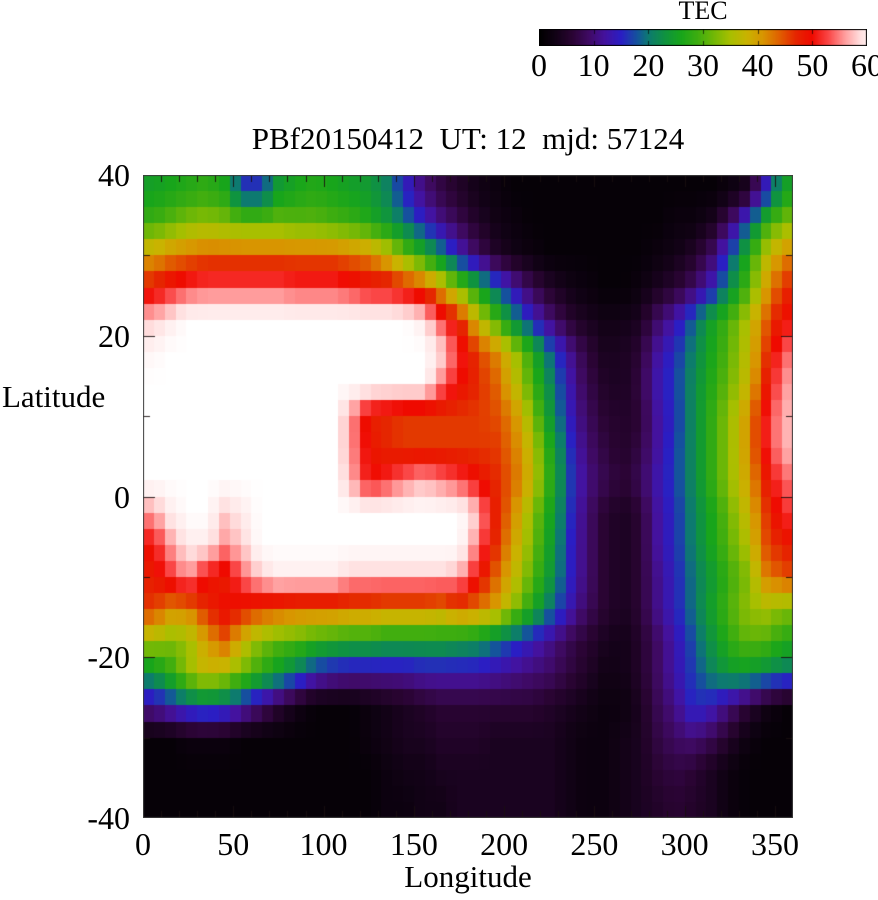 This screenshot has height=900, width=878. I want to click on y-tick-label: 40, so click(114, 175).